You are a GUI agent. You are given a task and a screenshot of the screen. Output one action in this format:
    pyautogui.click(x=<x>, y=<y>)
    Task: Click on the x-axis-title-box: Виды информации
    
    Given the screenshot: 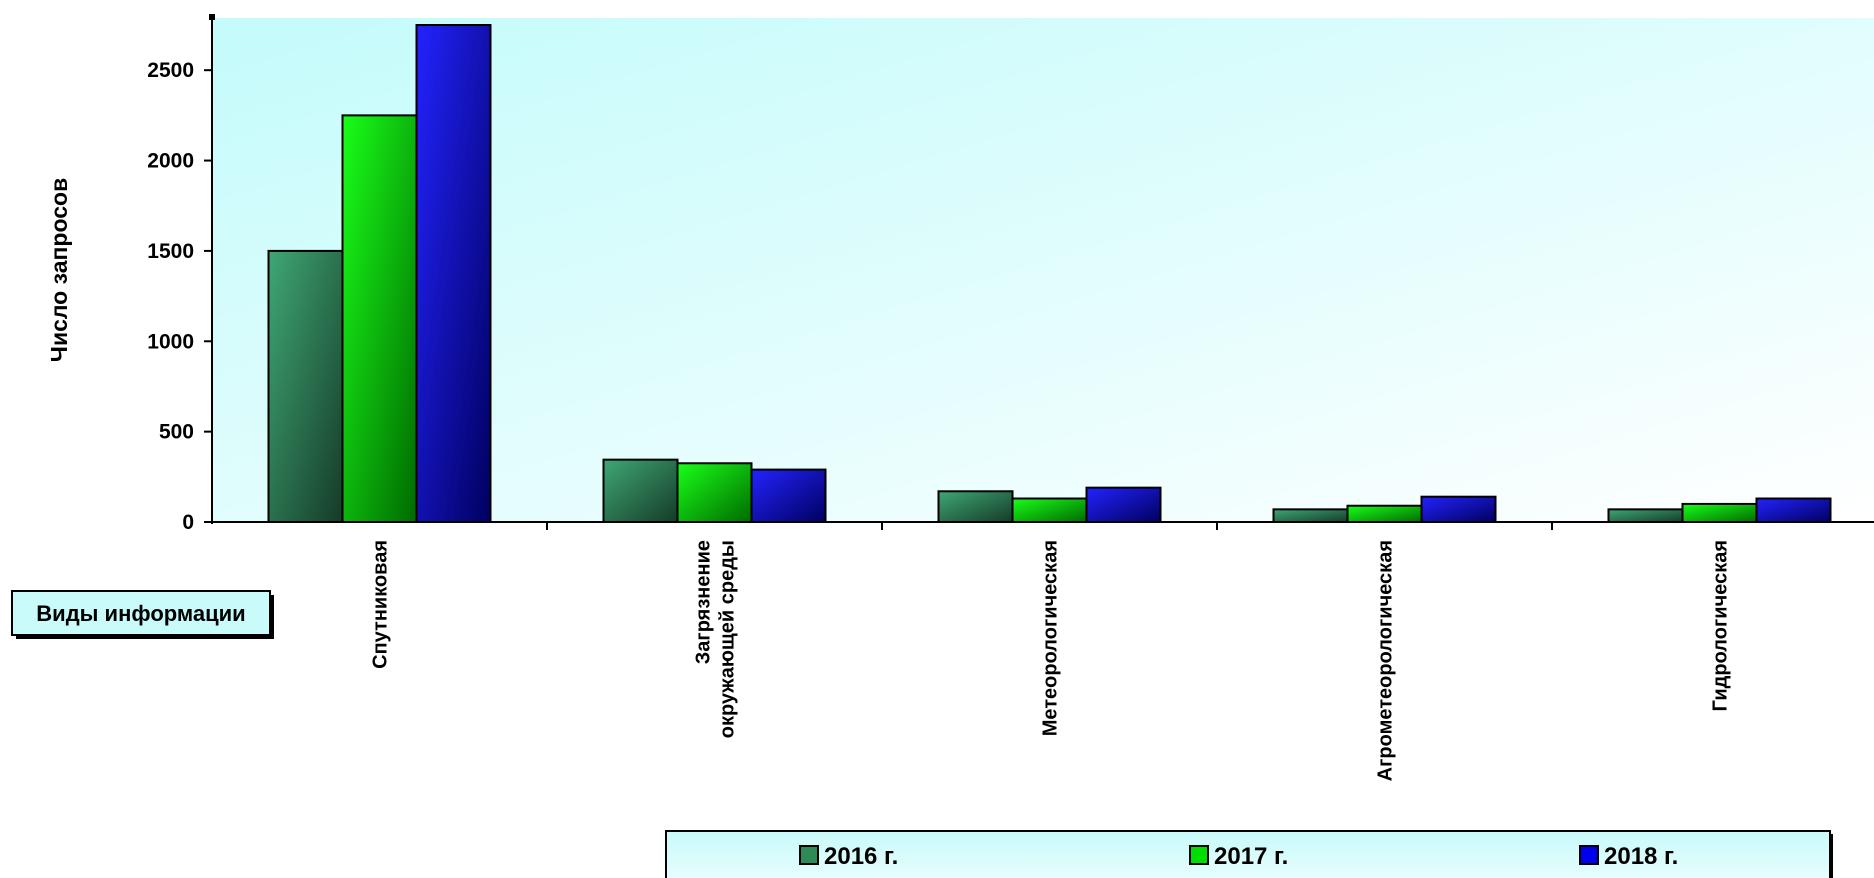 What is the action you would take?
    pyautogui.click(x=142, y=614)
    